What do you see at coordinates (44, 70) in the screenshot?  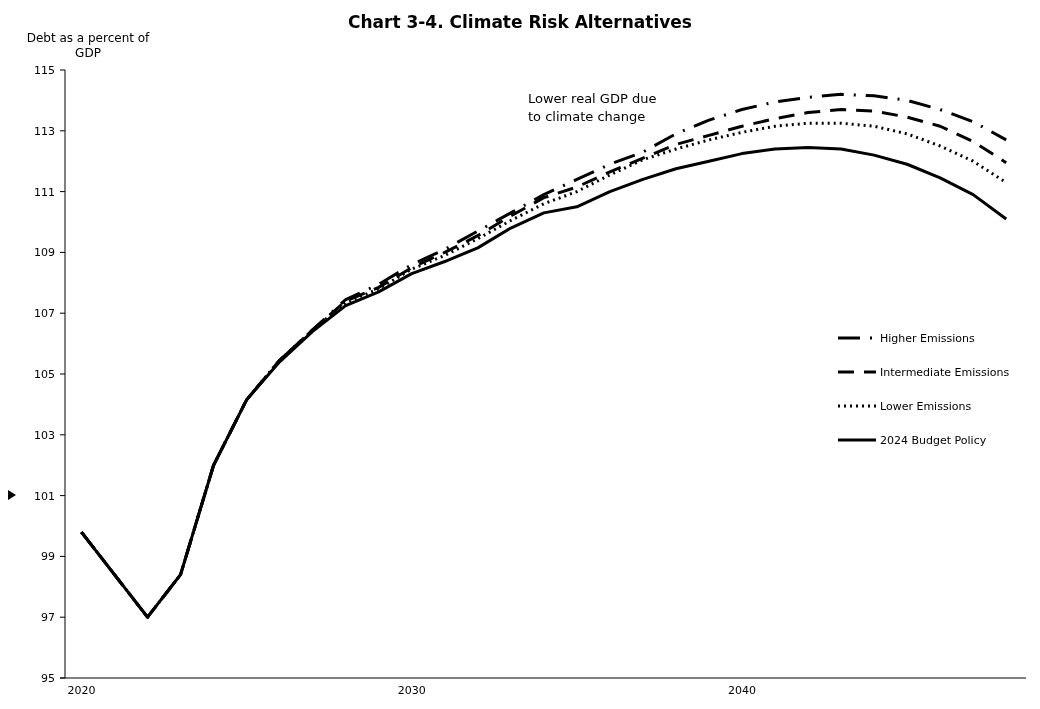 I see `y-tick-label: 115` at bounding box center [44, 70].